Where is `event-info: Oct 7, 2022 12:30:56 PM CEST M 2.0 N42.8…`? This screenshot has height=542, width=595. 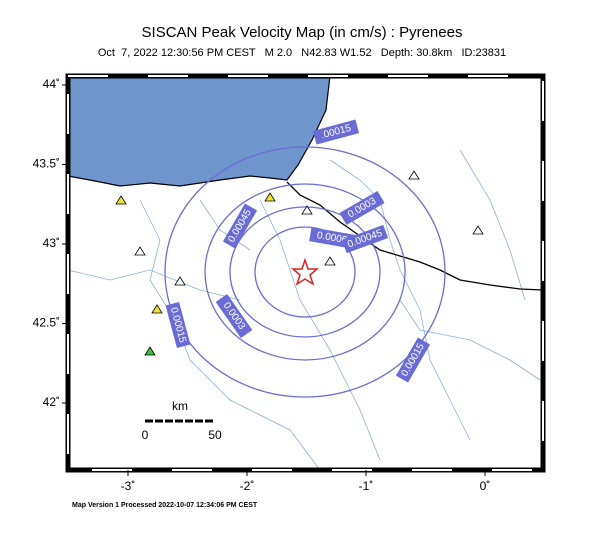 event-info: Oct 7, 2022 12:30:56 PM CEST M 2.0 N42.8… is located at coordinates (302, 53).